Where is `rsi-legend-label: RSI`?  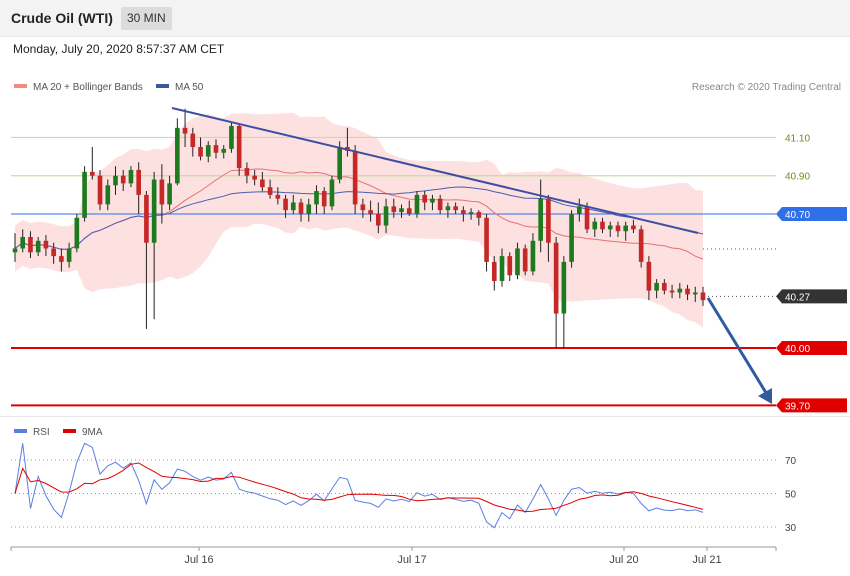 rsi-legend-label: RSI is located at coordinates (41, 432).